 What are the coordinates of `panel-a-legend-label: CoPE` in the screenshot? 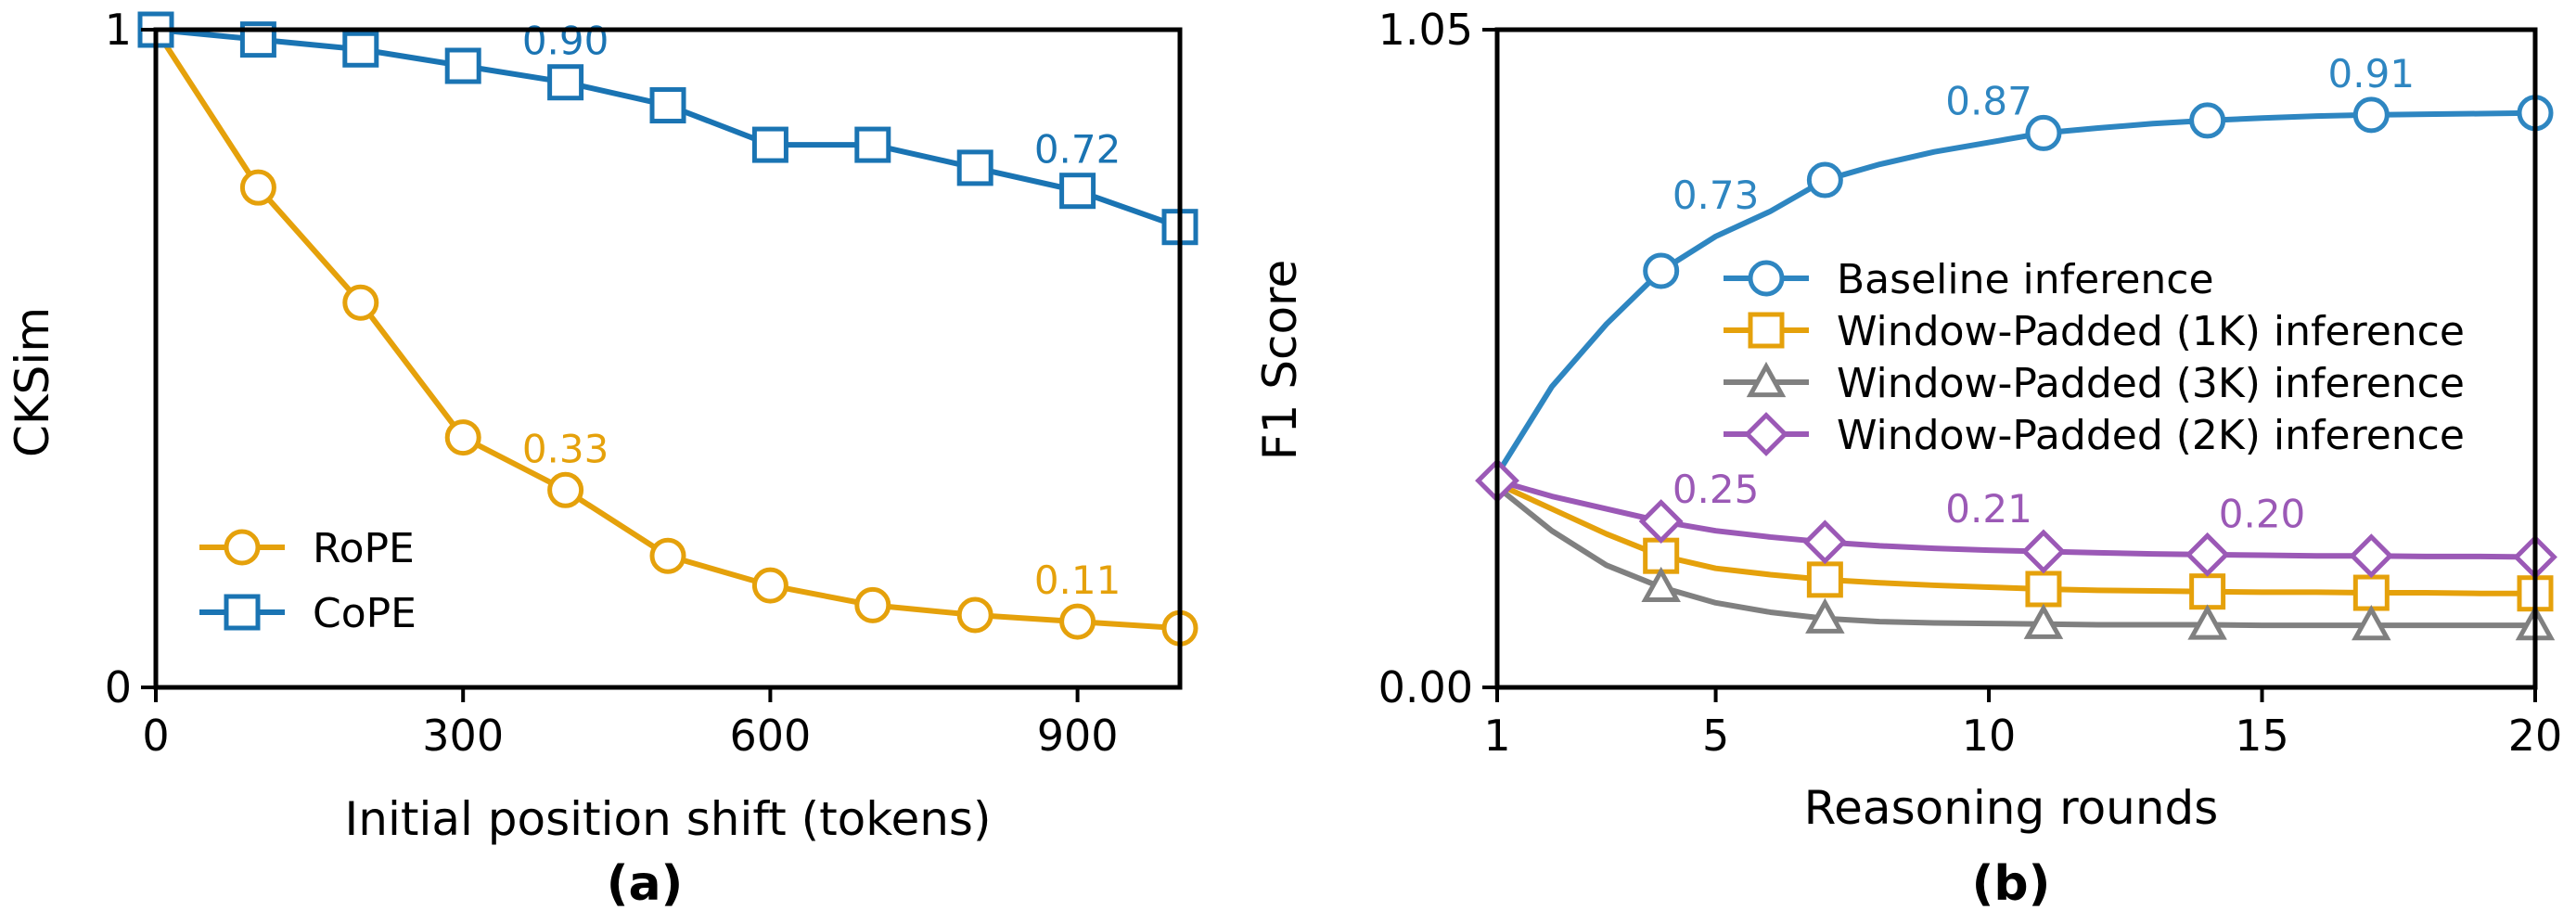 It's located at (365, 613).